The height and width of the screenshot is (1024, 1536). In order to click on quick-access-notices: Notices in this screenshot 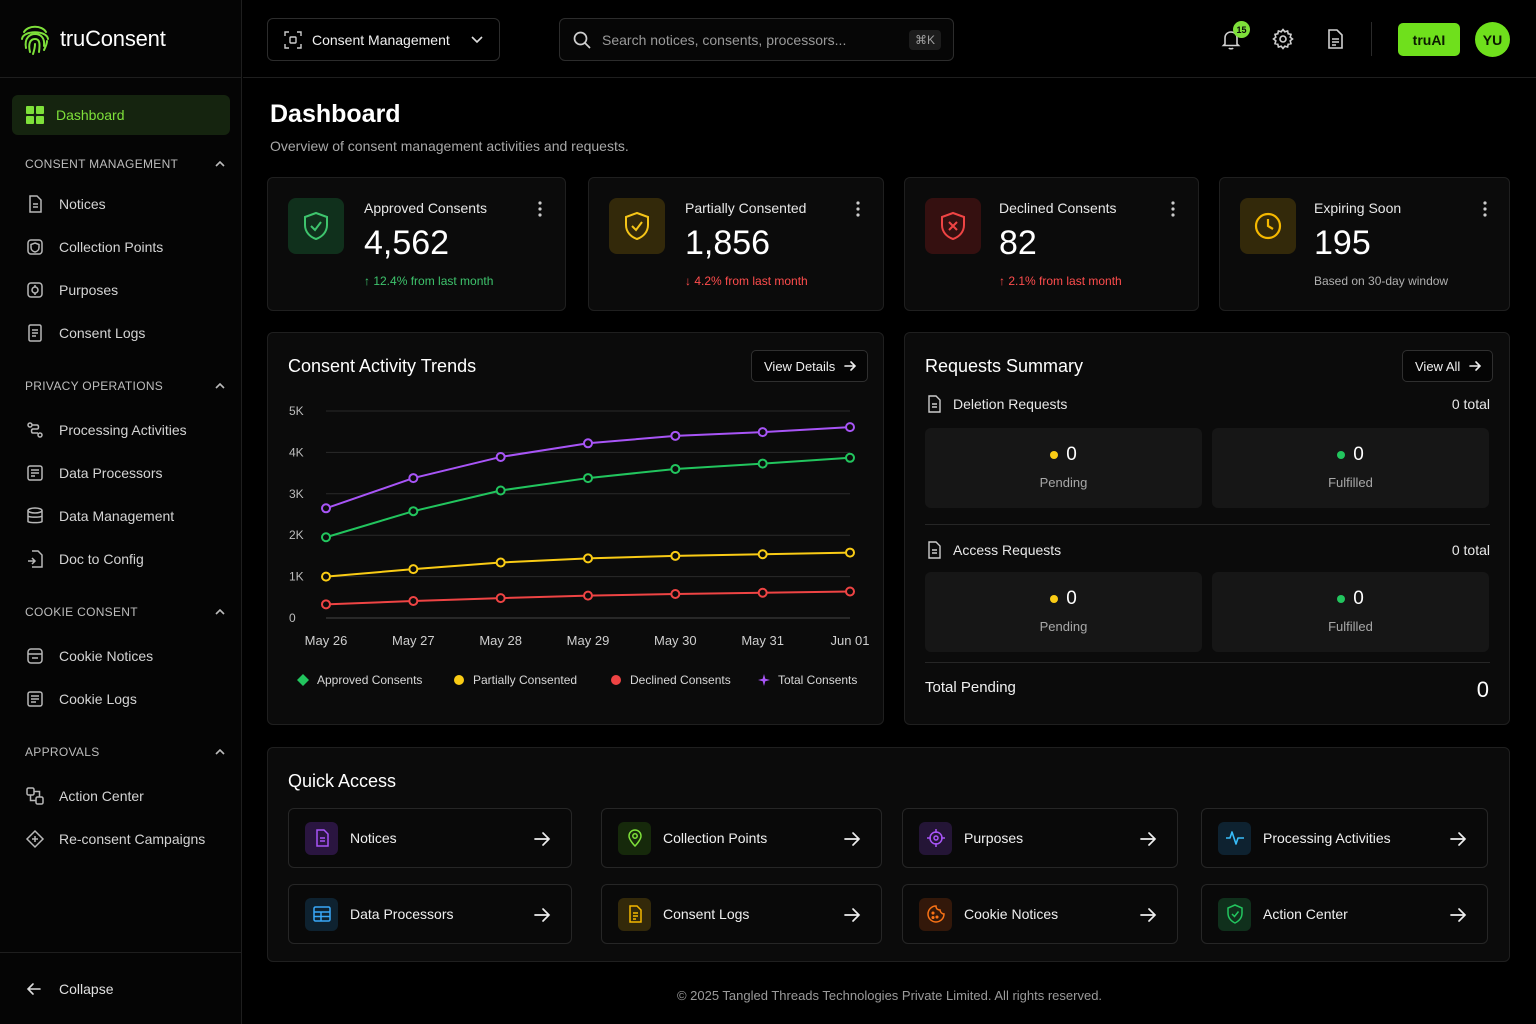, I will do `click(430, 838)`.